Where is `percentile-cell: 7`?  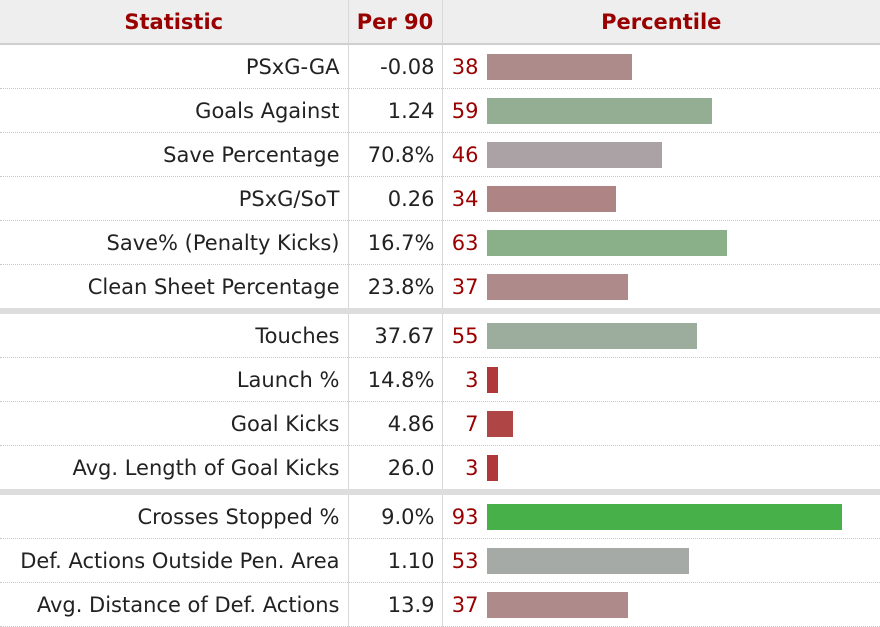 percentile-cell: 7 is located at coordinates (661, 424).